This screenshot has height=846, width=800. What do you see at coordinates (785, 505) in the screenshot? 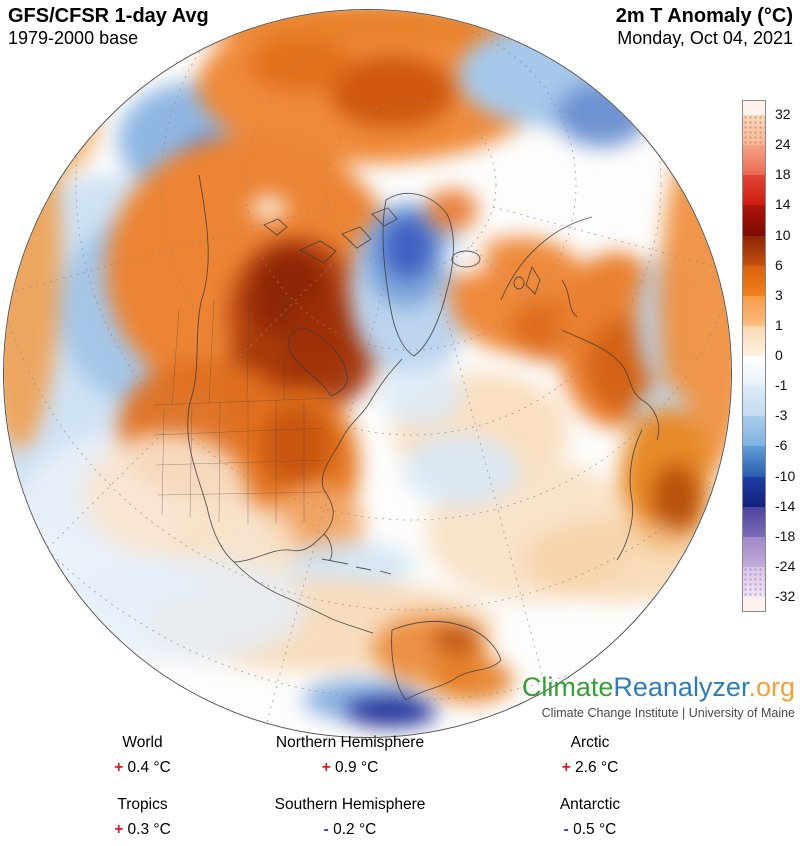
I see `colorbar-tick--14: -14` at bounding box center [785, 505].